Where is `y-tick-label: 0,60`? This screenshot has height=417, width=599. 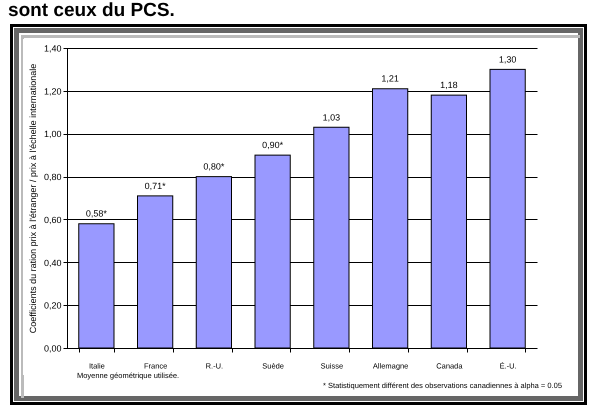
y-tick-label: 0,60 is located at coordinates (53, 219).